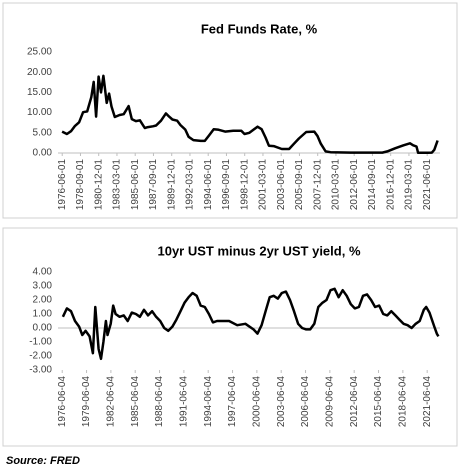 The height and width of the screenshot is (472, 462). What do you see at coordinates (39, 52) in the screenshot?
I see `y-tick-label: 25.00` at bounding box center [39, 52].